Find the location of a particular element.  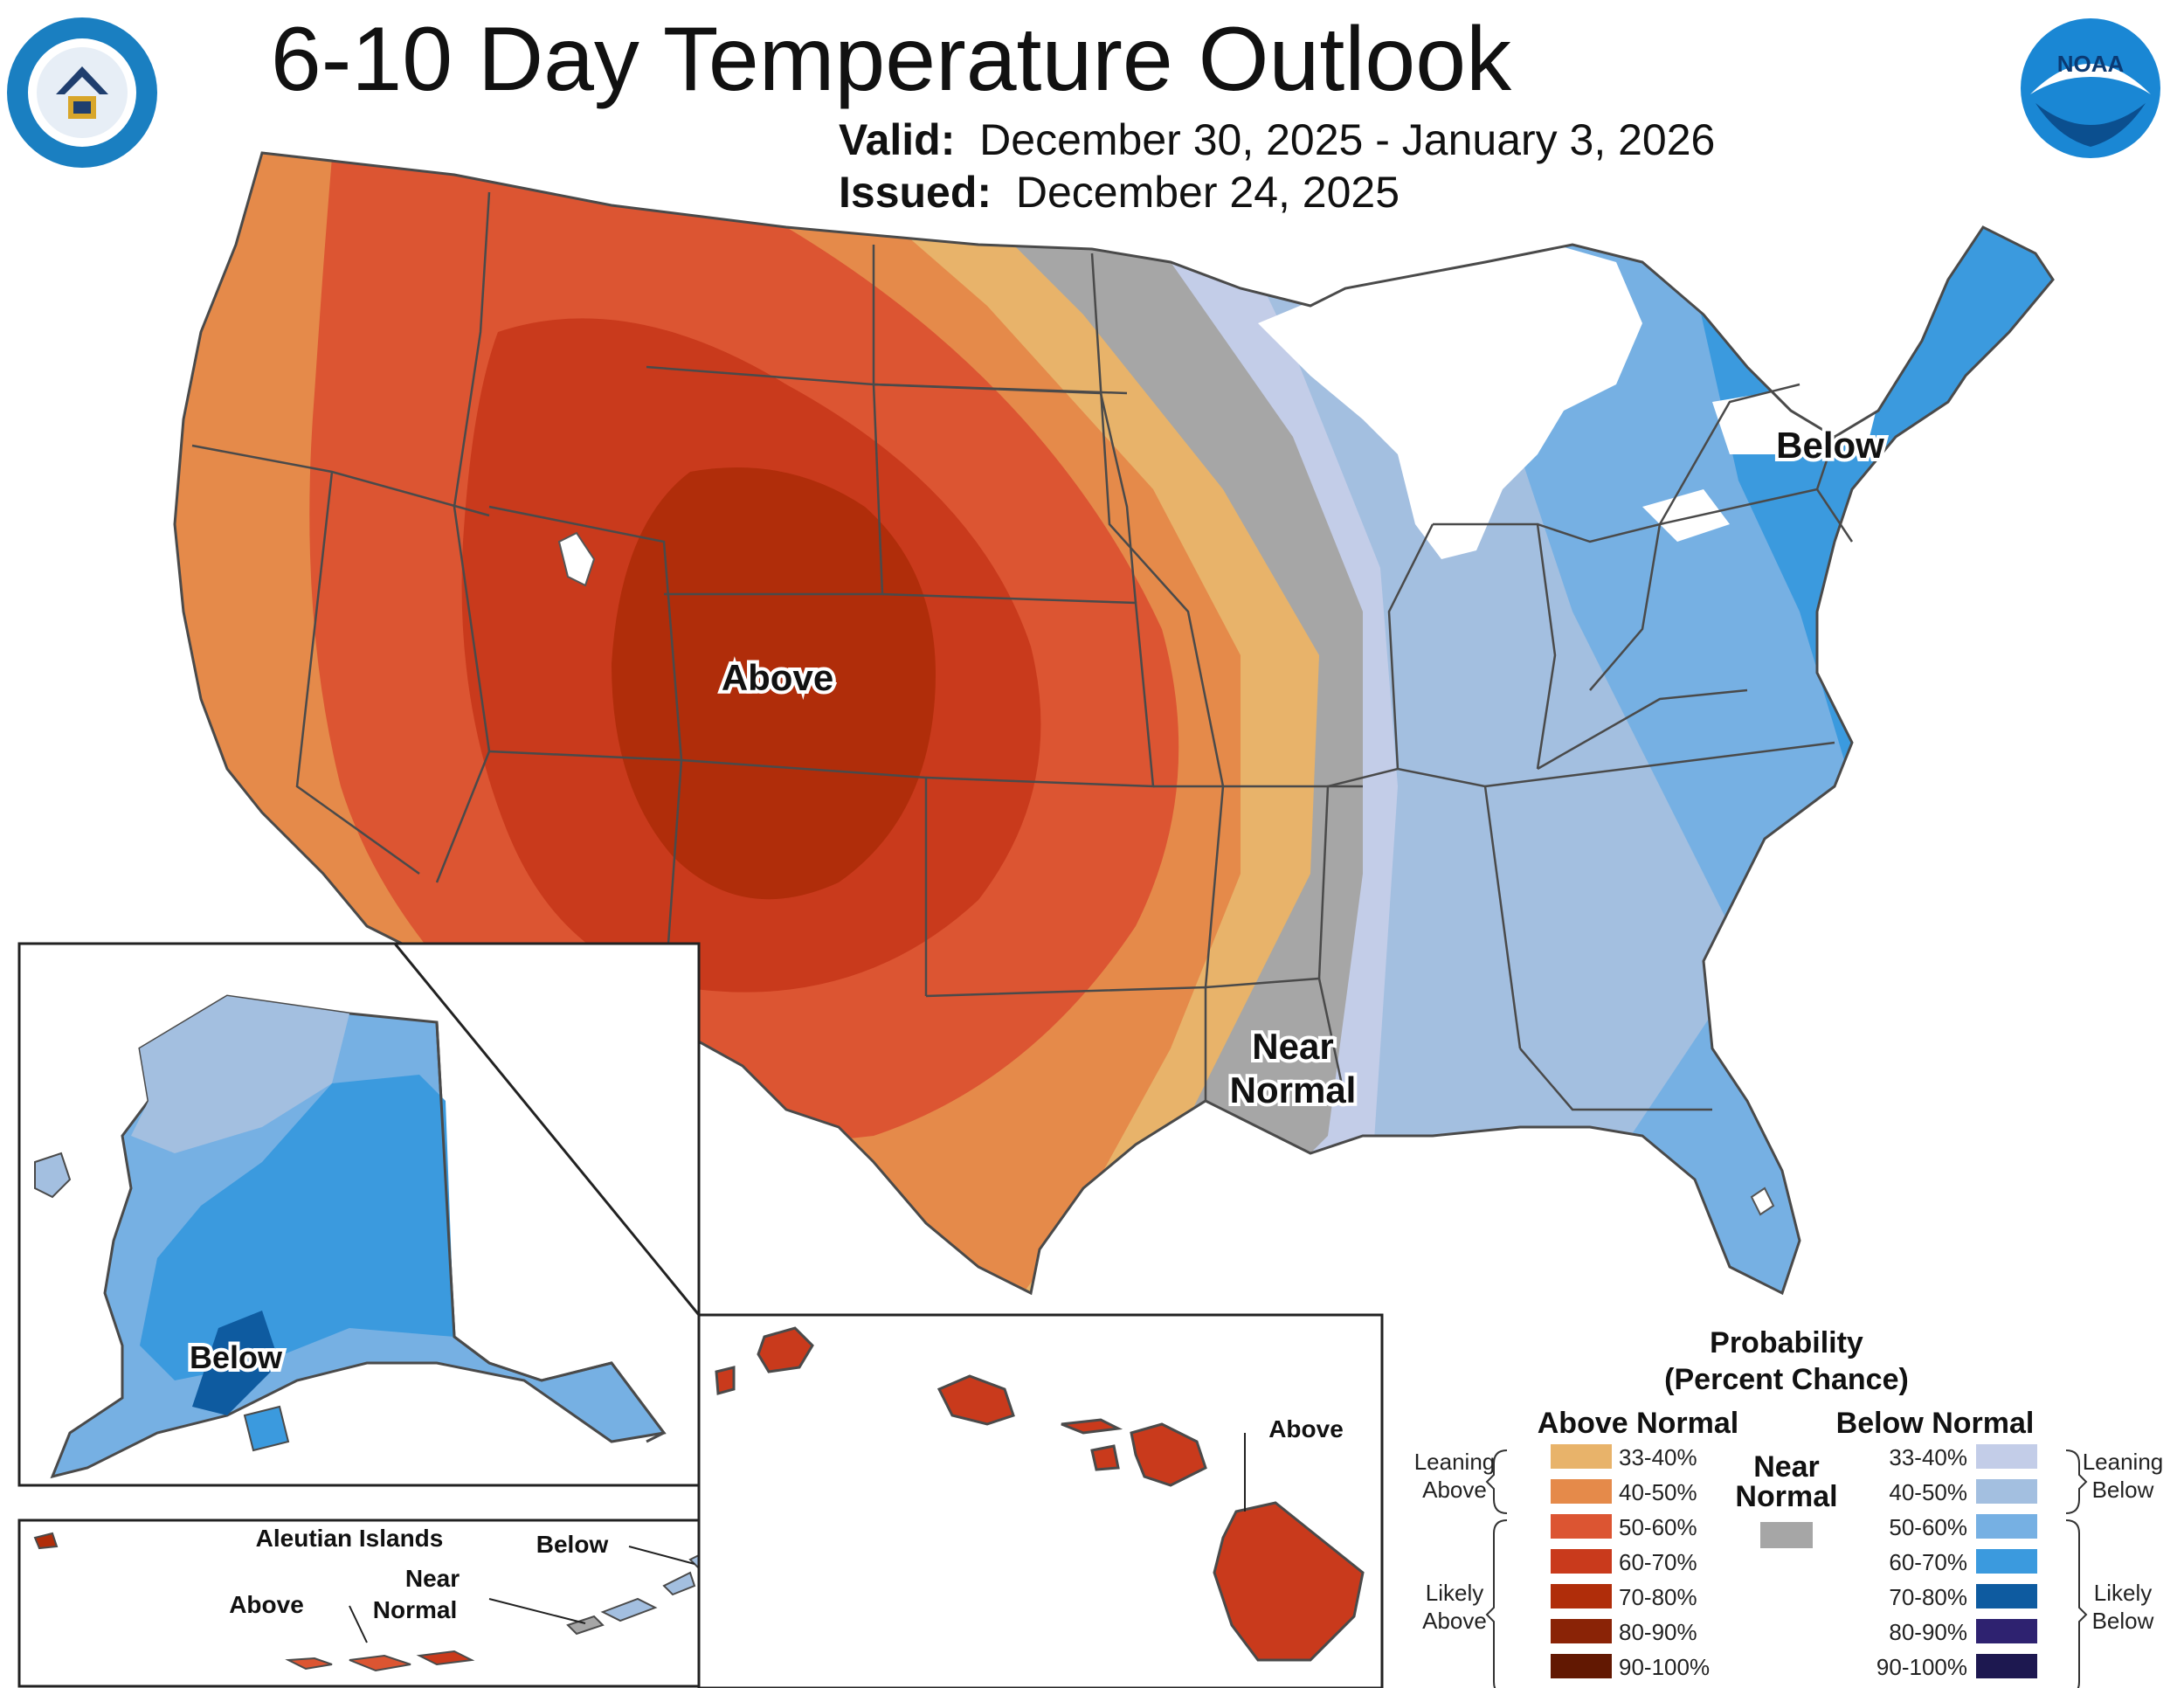

legend-leaning-below-1: Leaning is located at coordinates (2123, 1462).